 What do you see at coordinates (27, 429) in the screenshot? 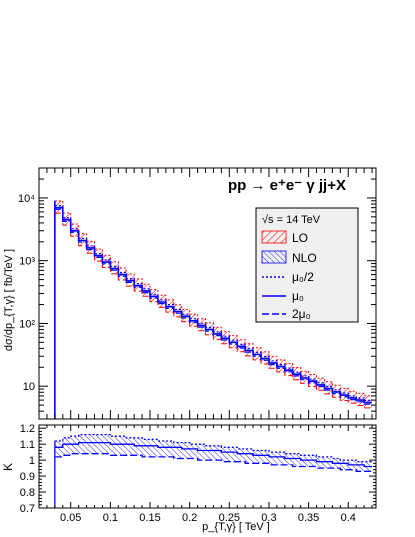
I see `lower-y-tick-label: 1.2` at bounding box center [27, 429].